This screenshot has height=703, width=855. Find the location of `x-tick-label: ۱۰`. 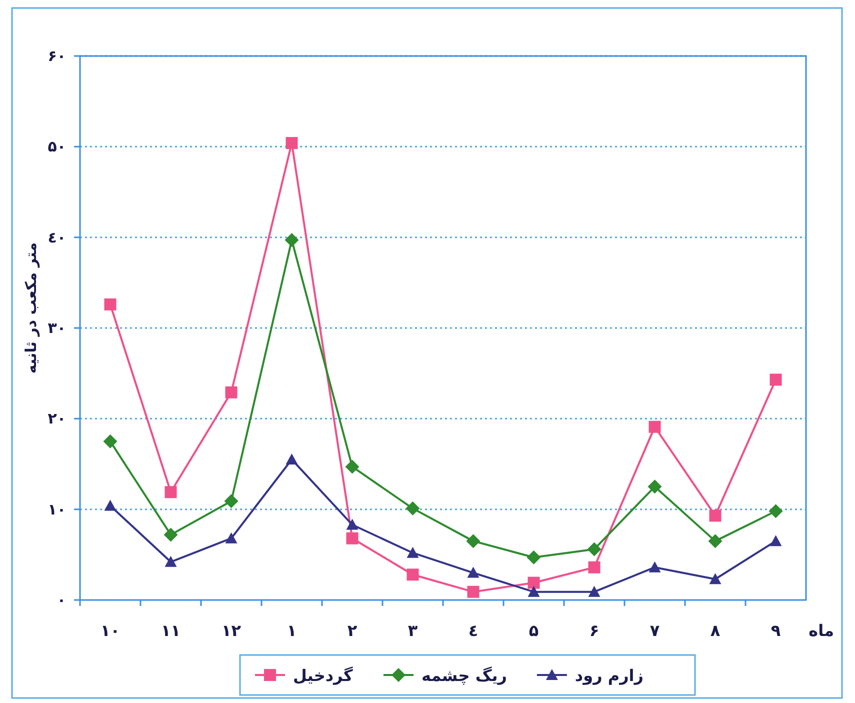

x-tick-label: ۱۰ is located at coordinates (110, 630).